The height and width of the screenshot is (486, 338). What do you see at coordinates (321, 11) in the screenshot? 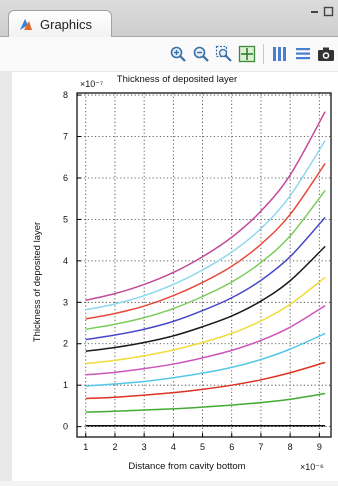
I see `window-controls` at bounding box center [321, 11].